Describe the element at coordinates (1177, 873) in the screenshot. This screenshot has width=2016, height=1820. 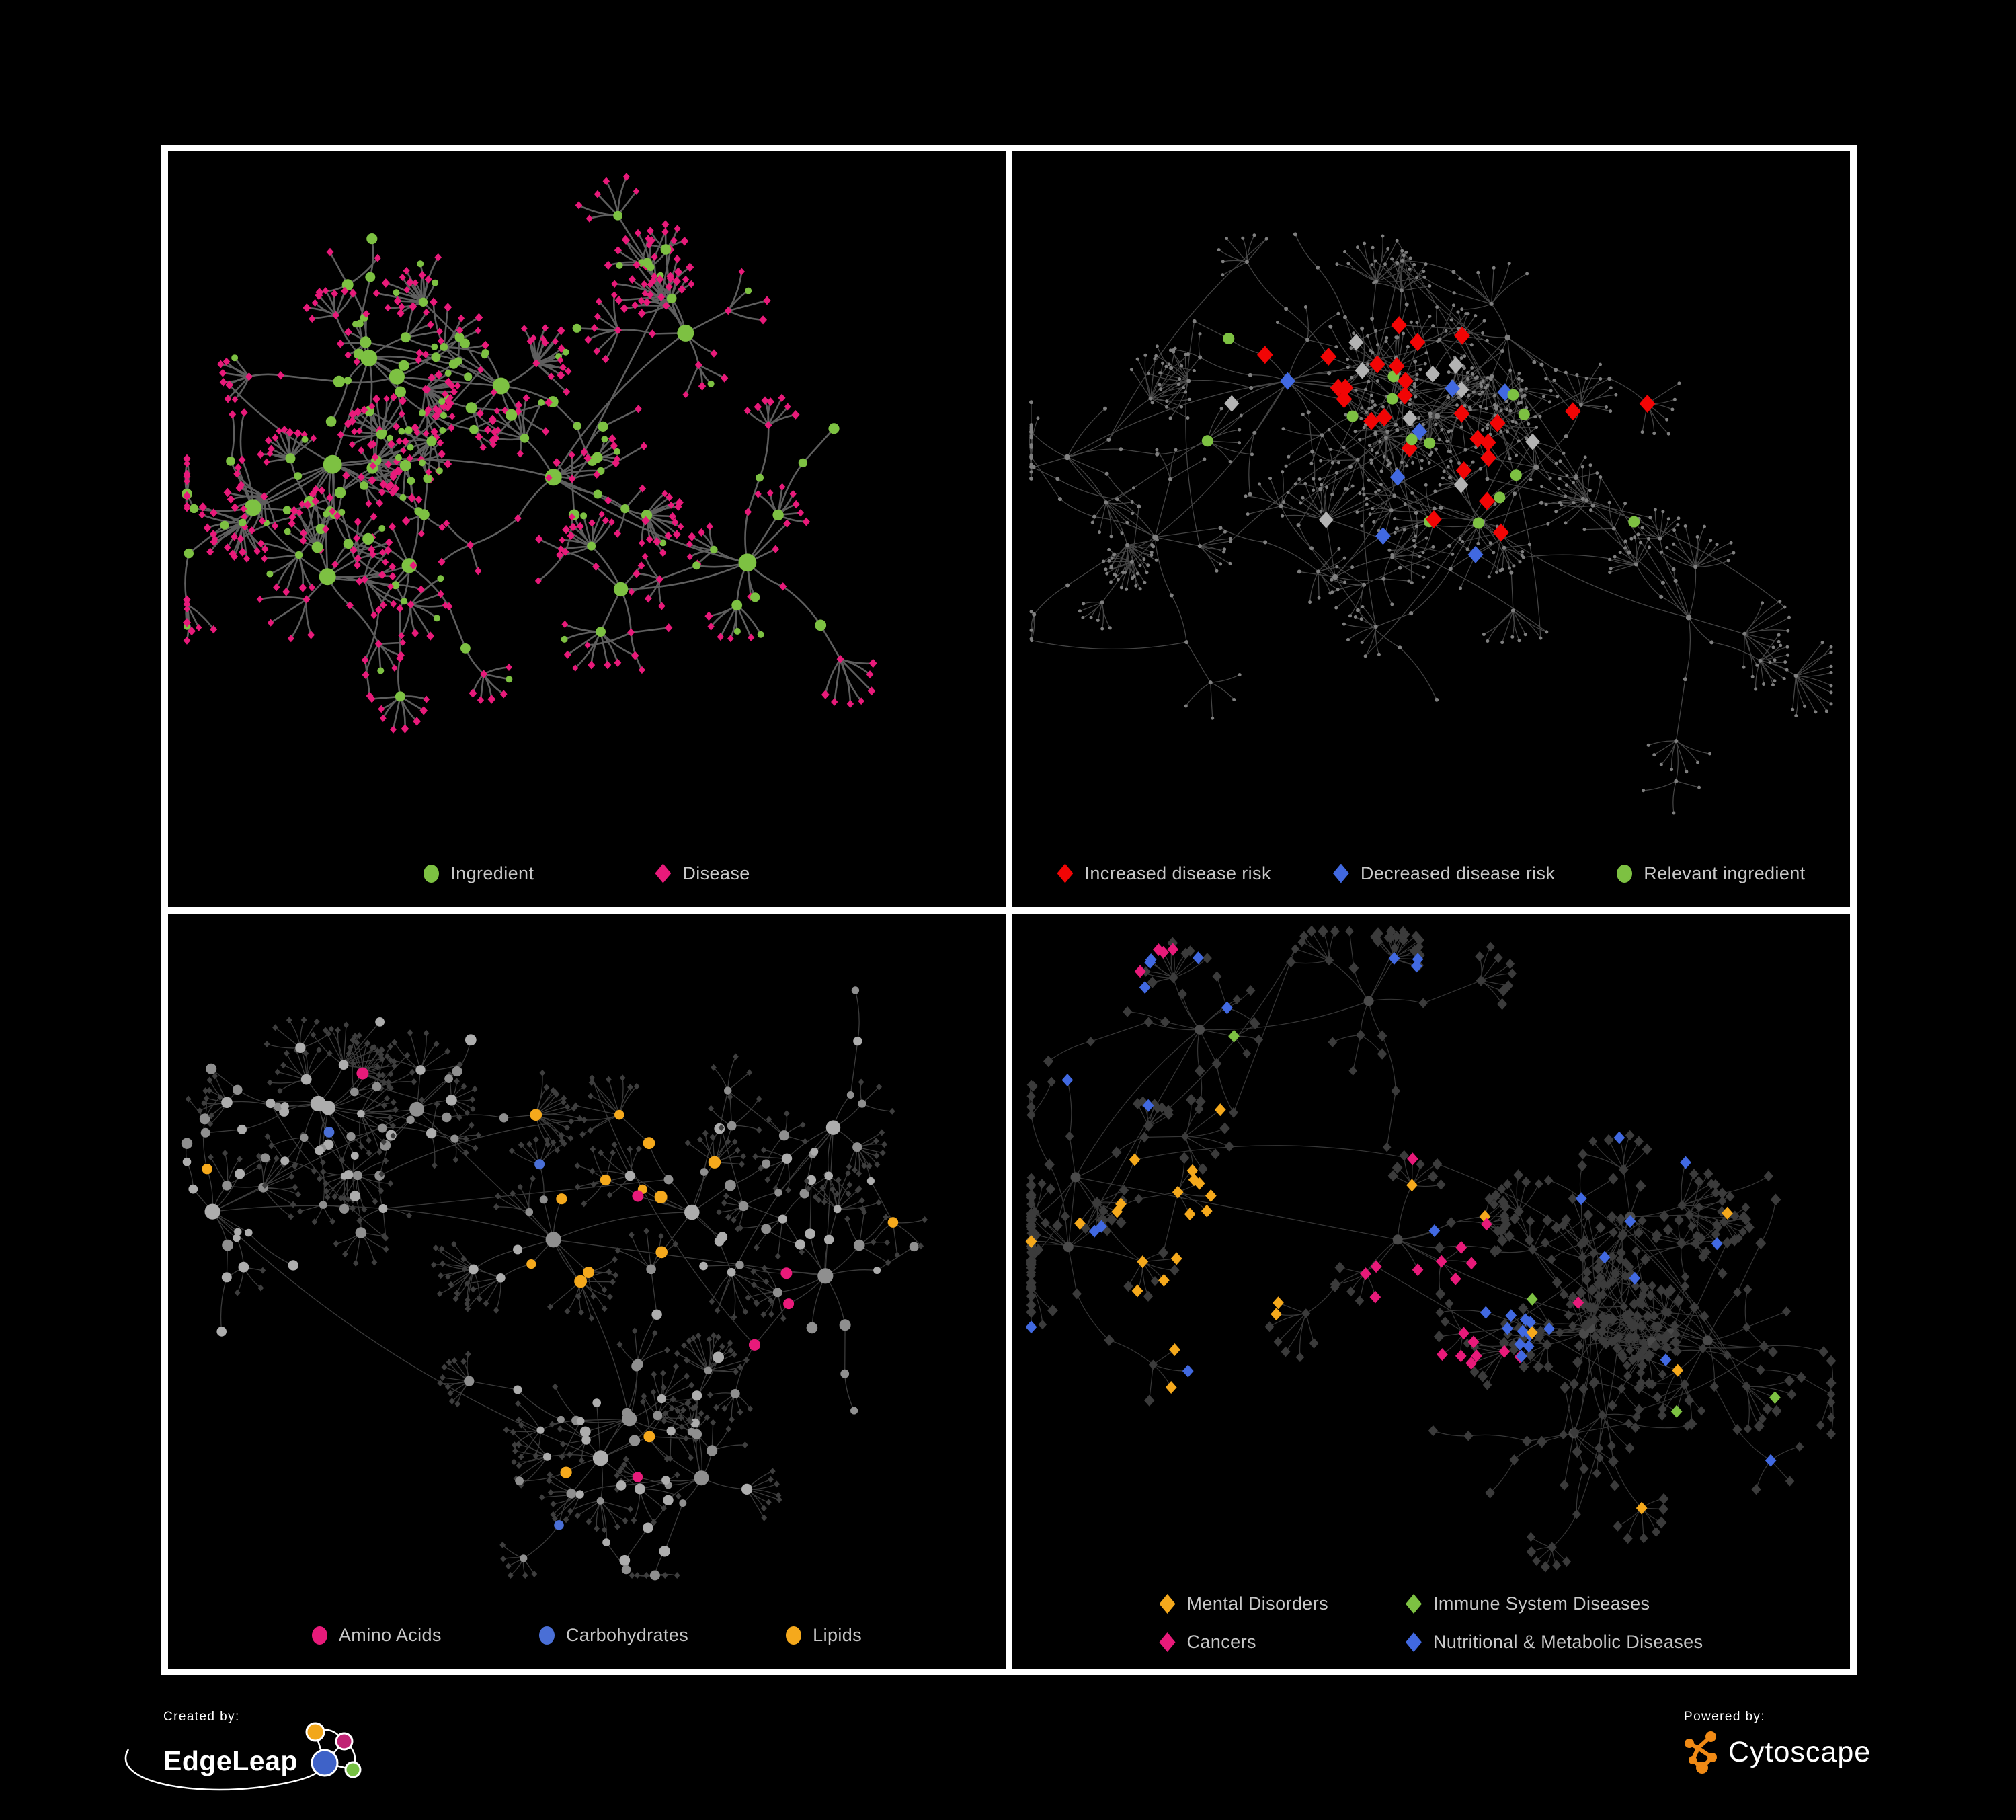
I see `legend-label: Increased disease risk` at that location.